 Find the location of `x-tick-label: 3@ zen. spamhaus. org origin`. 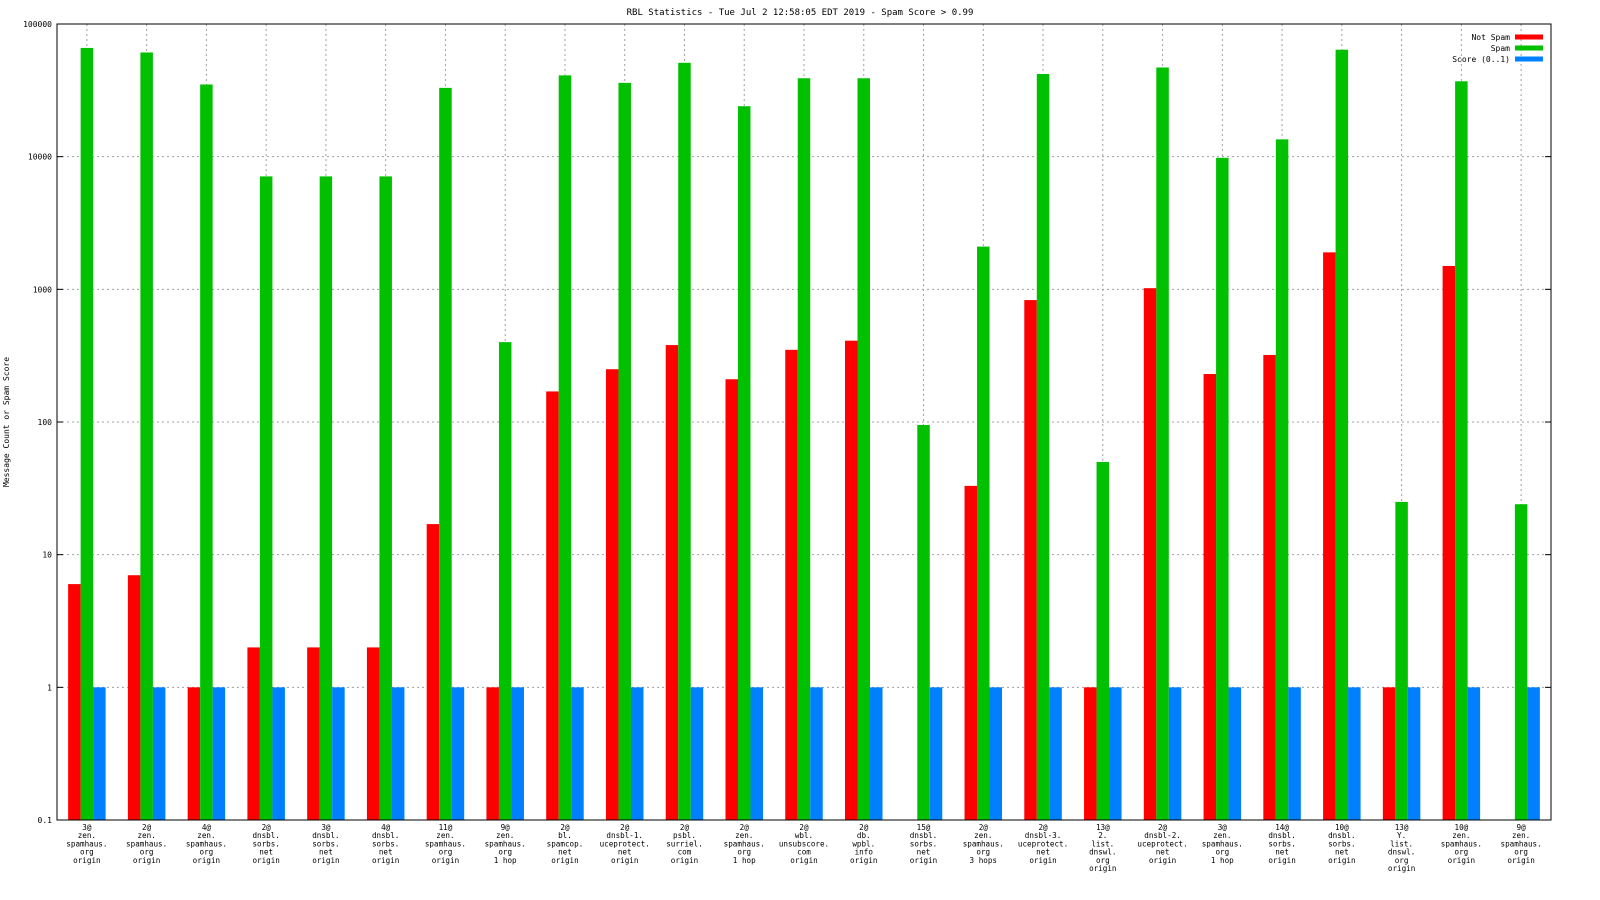

x-tick-label: 3@ zen. spamhaus. org origin is located at coordinates (86, 844).